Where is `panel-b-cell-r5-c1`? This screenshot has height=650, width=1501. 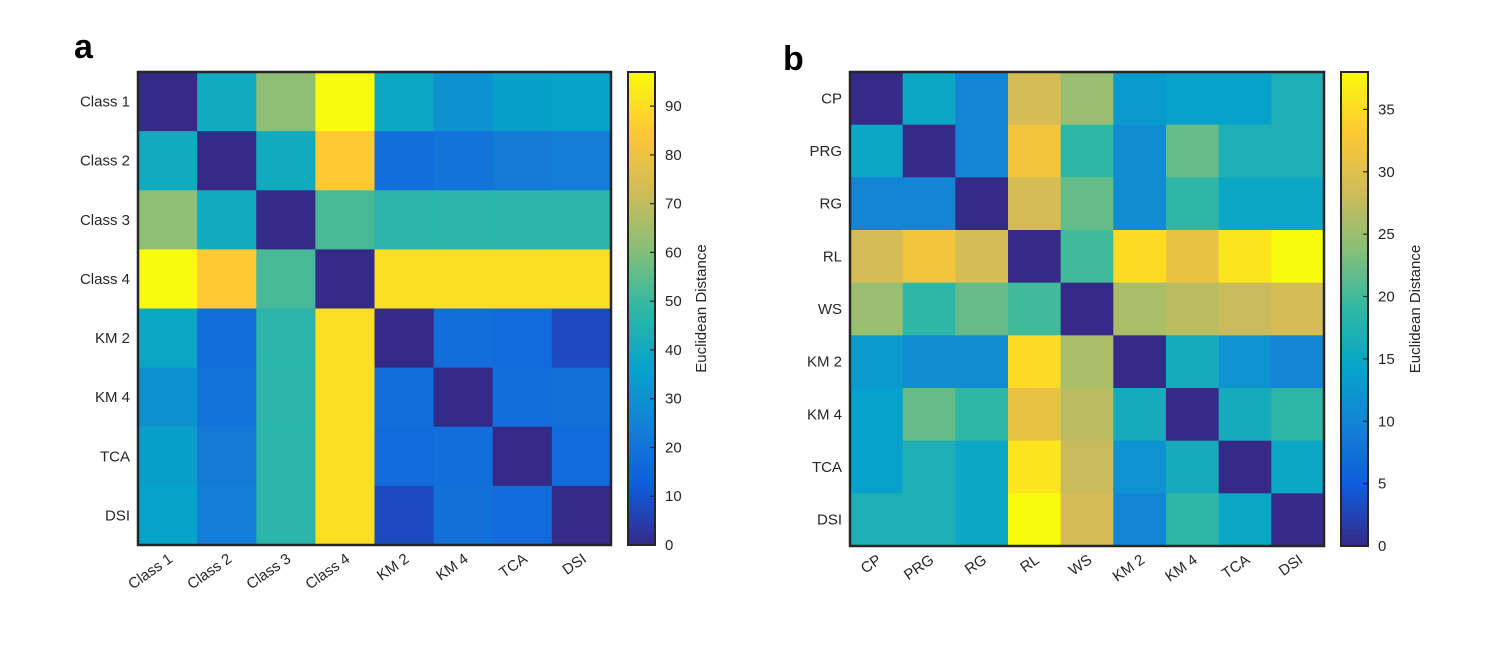 panel-b-cell-r5-c1 is located at coordinates (929, 362).